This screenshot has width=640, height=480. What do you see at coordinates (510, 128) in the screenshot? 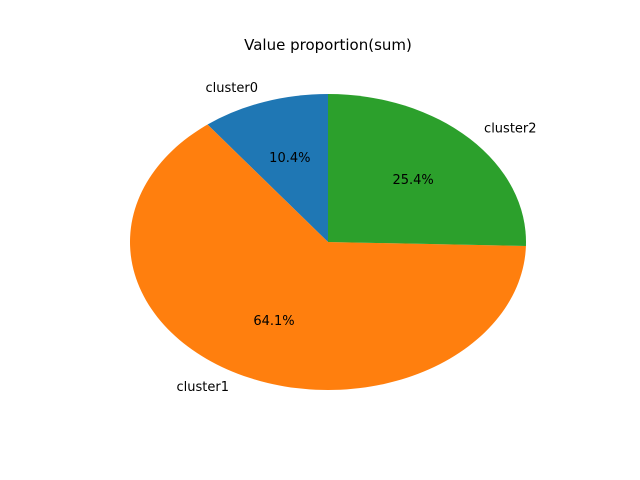
I see `pie-category-label: cluster2` at bounding box center [510, 128].